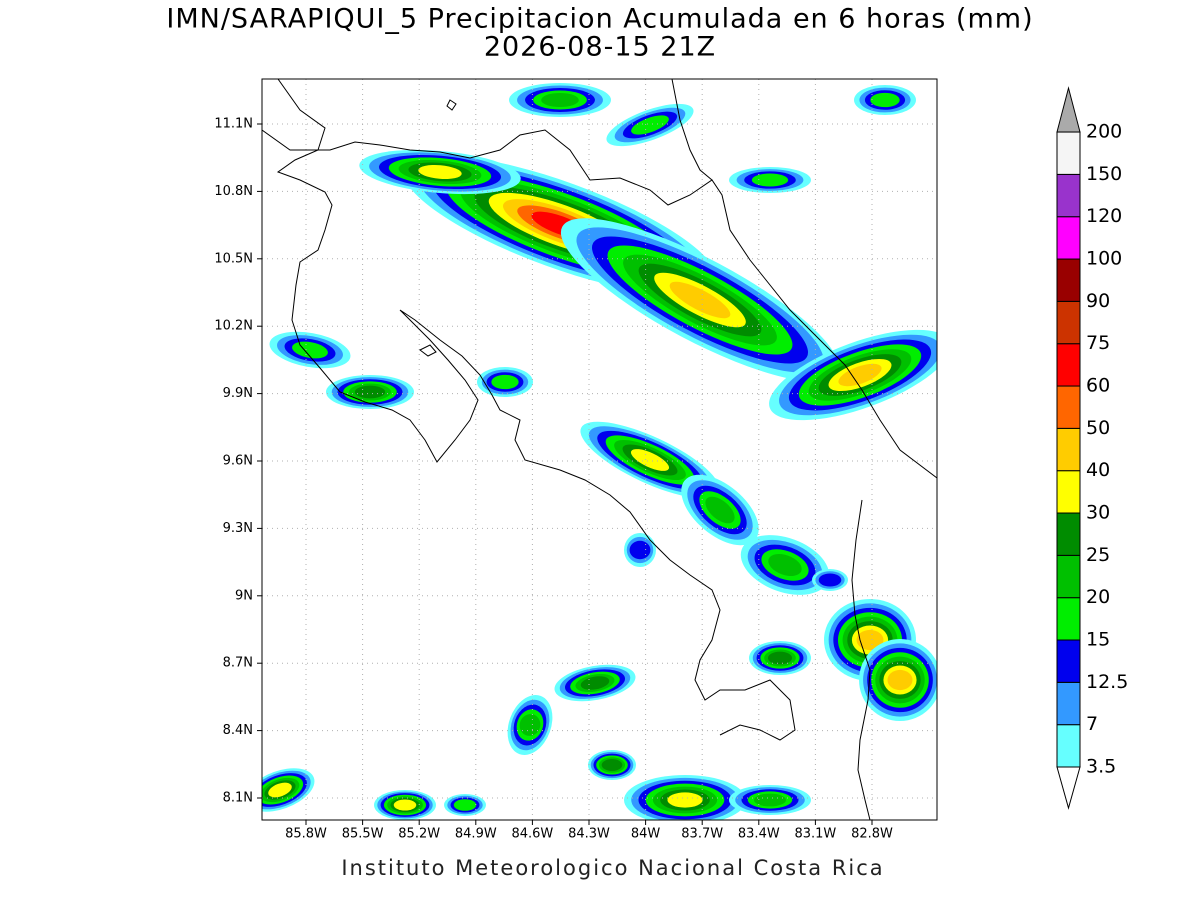 The height and width of the screenshot is (900, 1200). I want to click on colorbar-label: 60, so click(1098, 386).